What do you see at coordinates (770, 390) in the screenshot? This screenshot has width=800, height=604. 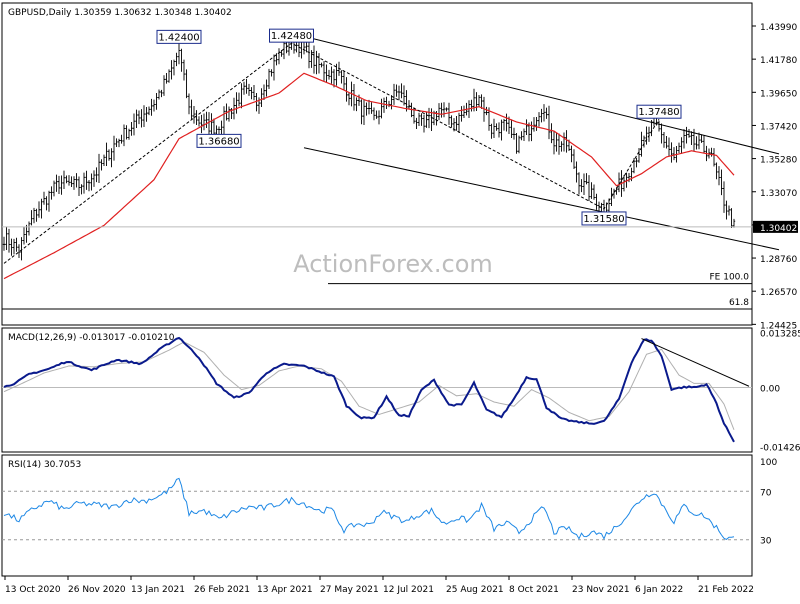 I see `macd-y-label: 0.00` at bounding box center [770, 390].